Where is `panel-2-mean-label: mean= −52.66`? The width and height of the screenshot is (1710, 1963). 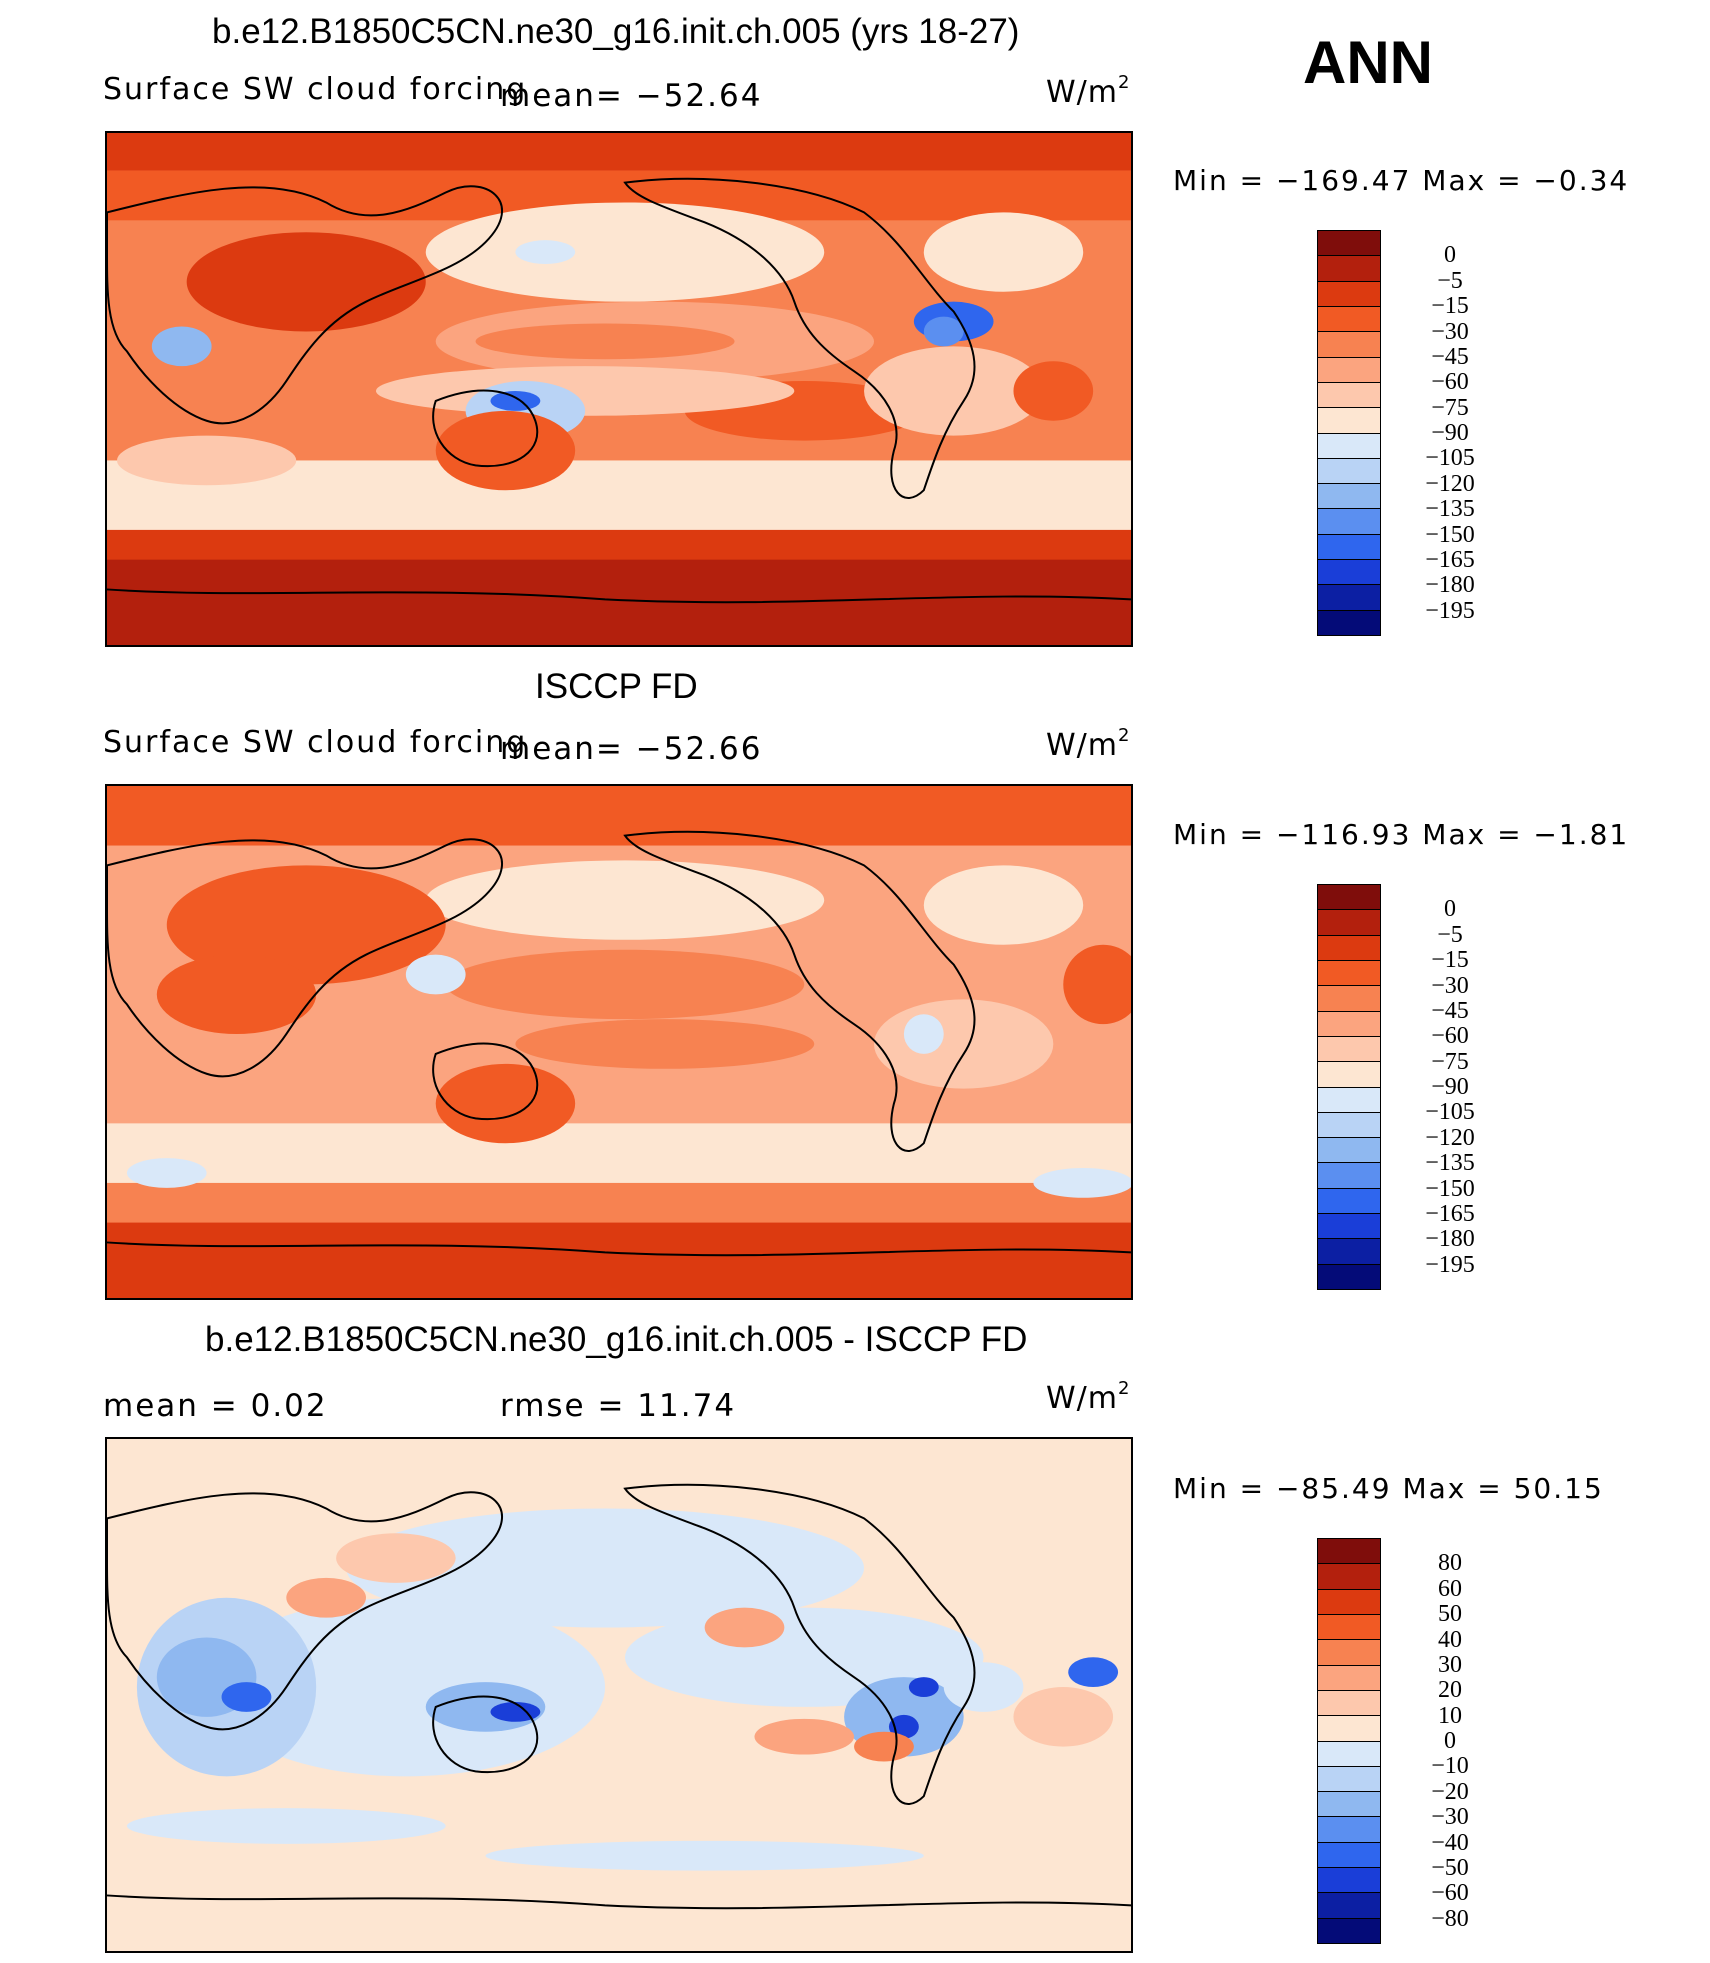 panel-2-mean-label: mean= −52.66 is located at coordinates (631, 749).